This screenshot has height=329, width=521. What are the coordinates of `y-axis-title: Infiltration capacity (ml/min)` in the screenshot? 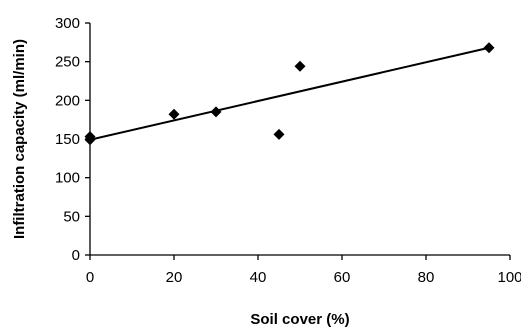 It's located at (19, 139).